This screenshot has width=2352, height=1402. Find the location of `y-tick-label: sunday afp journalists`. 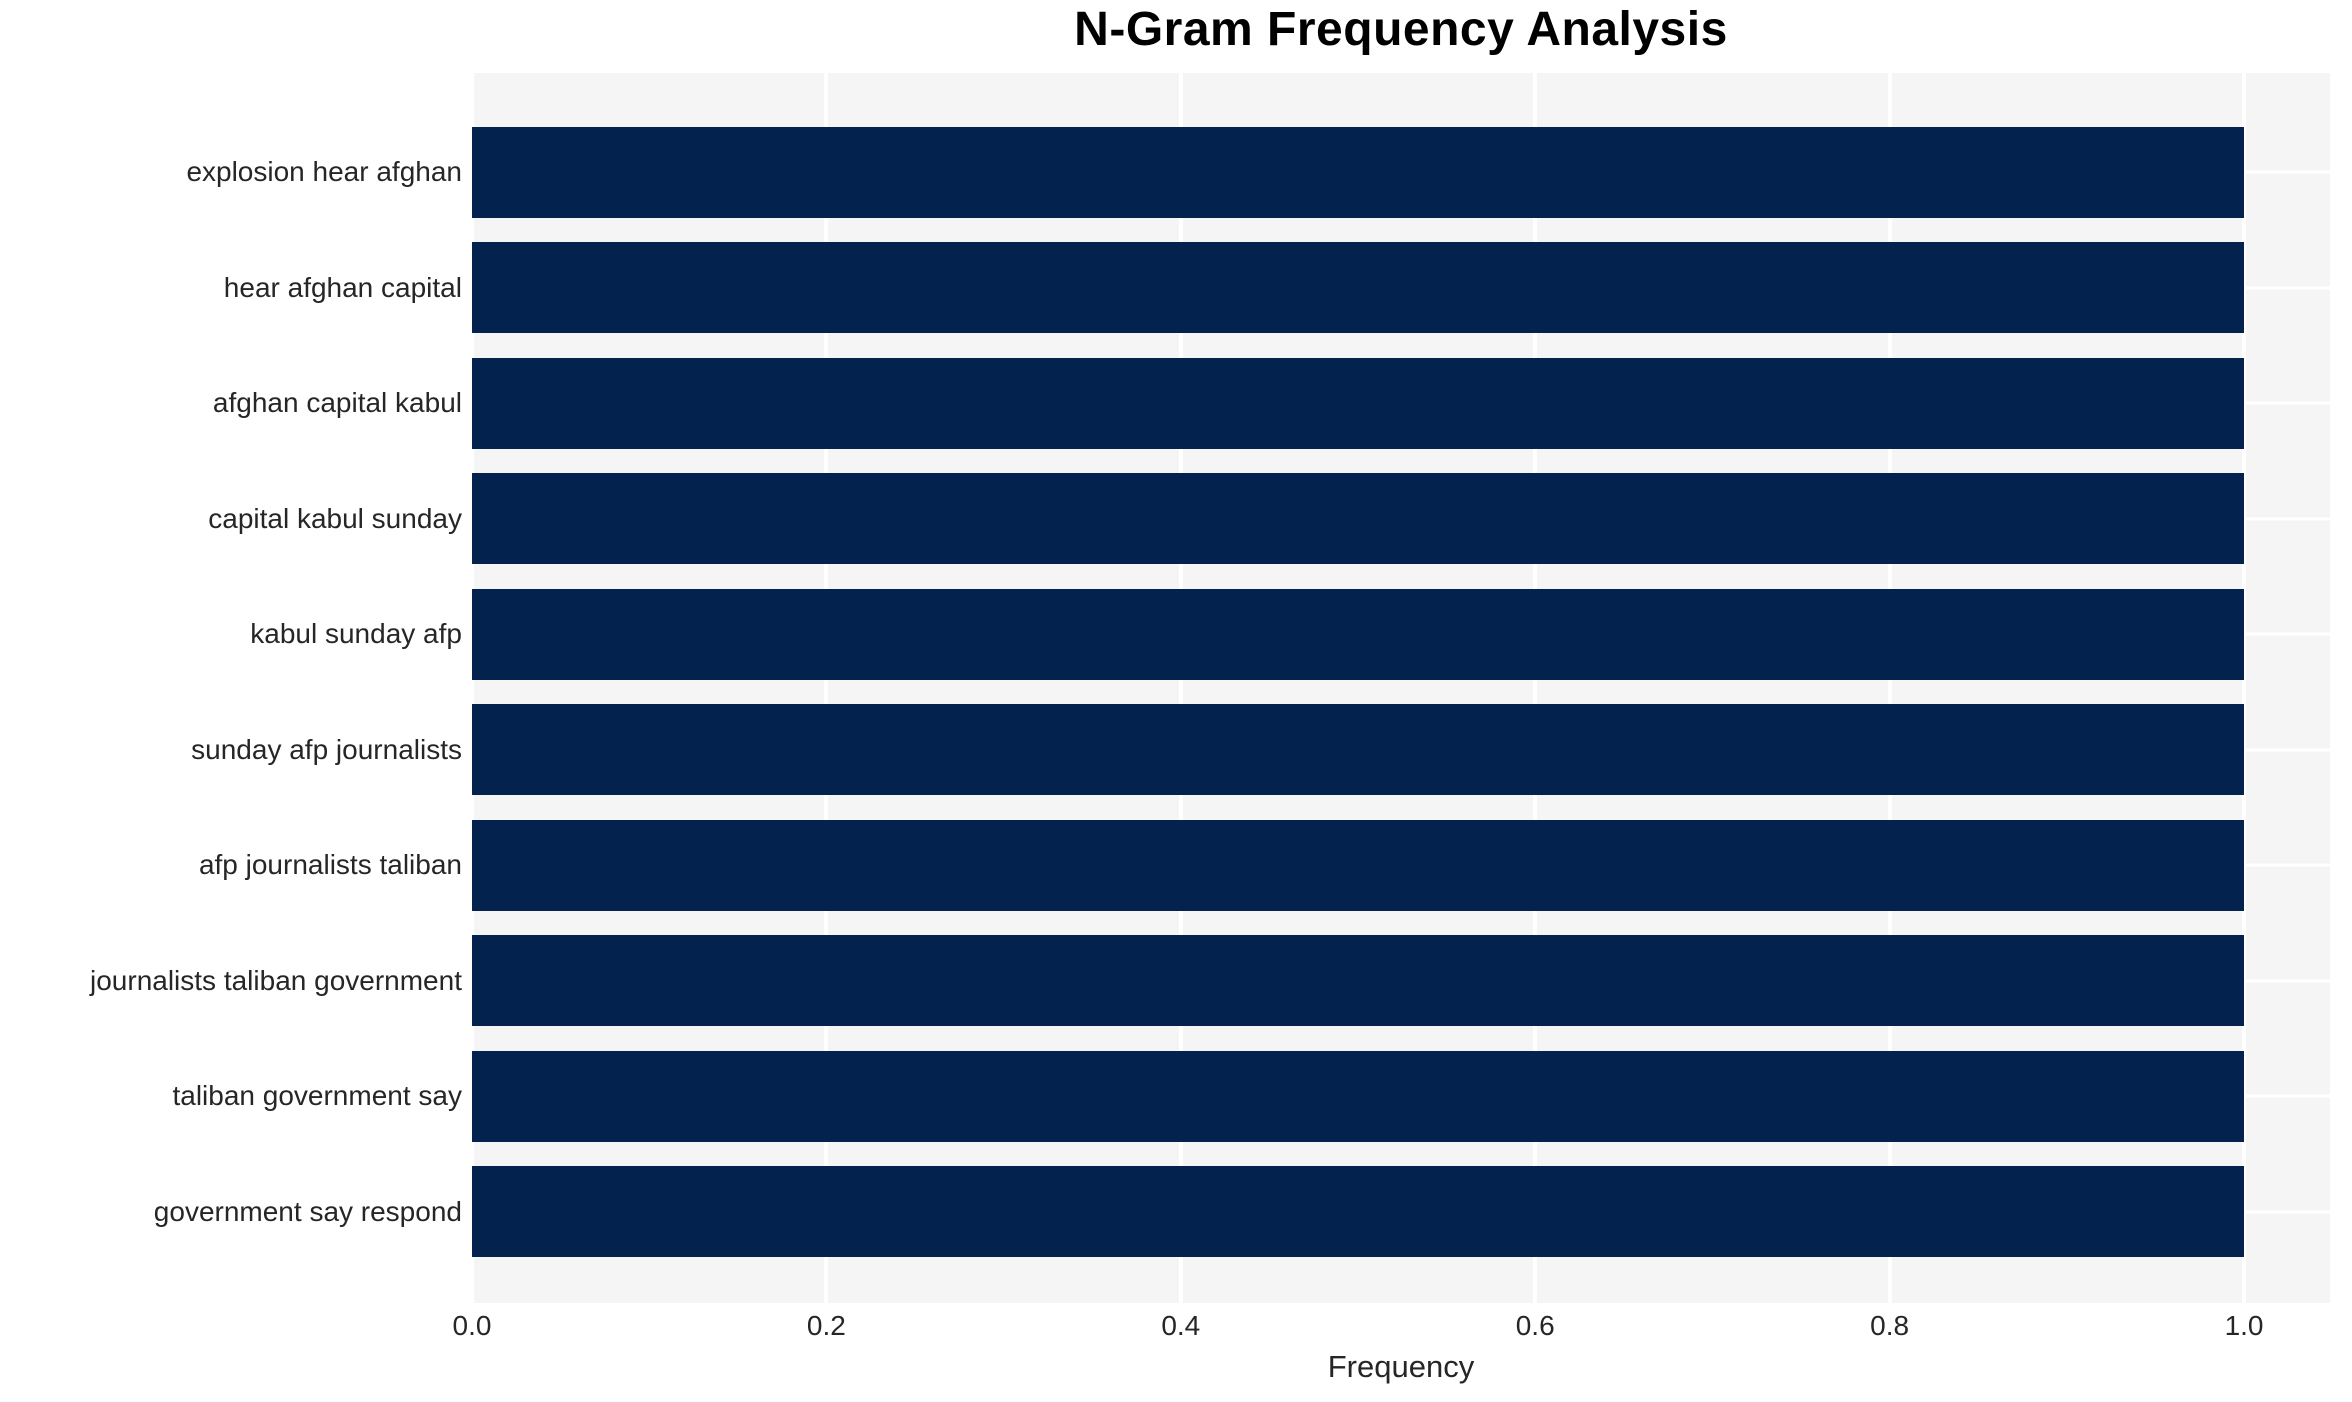

y-tick-label: sunday afp journalists is located at coordinates (326, 749).